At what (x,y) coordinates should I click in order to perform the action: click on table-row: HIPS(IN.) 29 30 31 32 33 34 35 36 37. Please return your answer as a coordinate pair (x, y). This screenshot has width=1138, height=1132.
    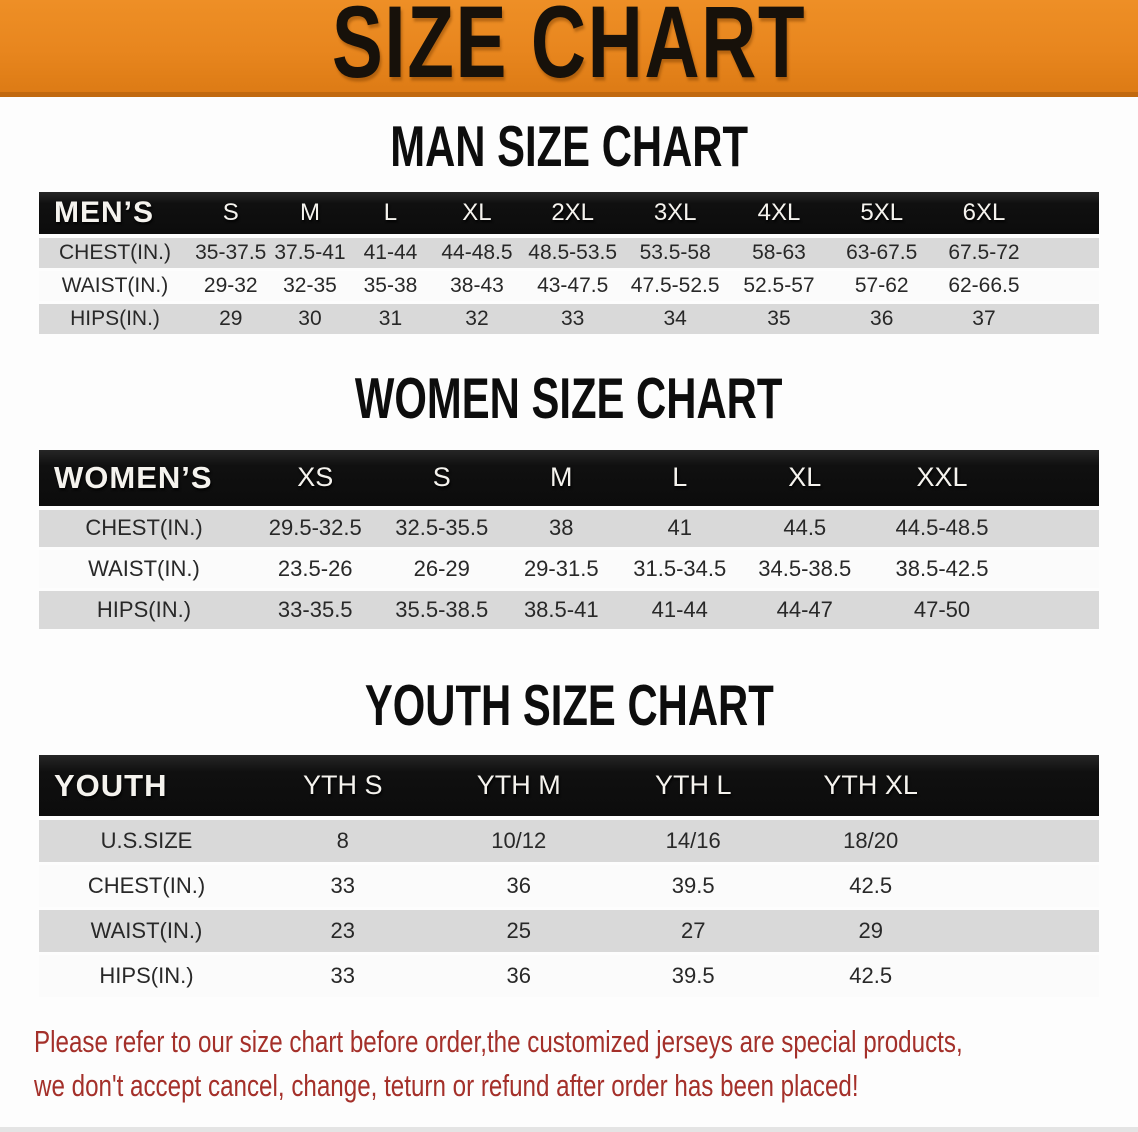
    Looking at the image, I should click on (569, 318).